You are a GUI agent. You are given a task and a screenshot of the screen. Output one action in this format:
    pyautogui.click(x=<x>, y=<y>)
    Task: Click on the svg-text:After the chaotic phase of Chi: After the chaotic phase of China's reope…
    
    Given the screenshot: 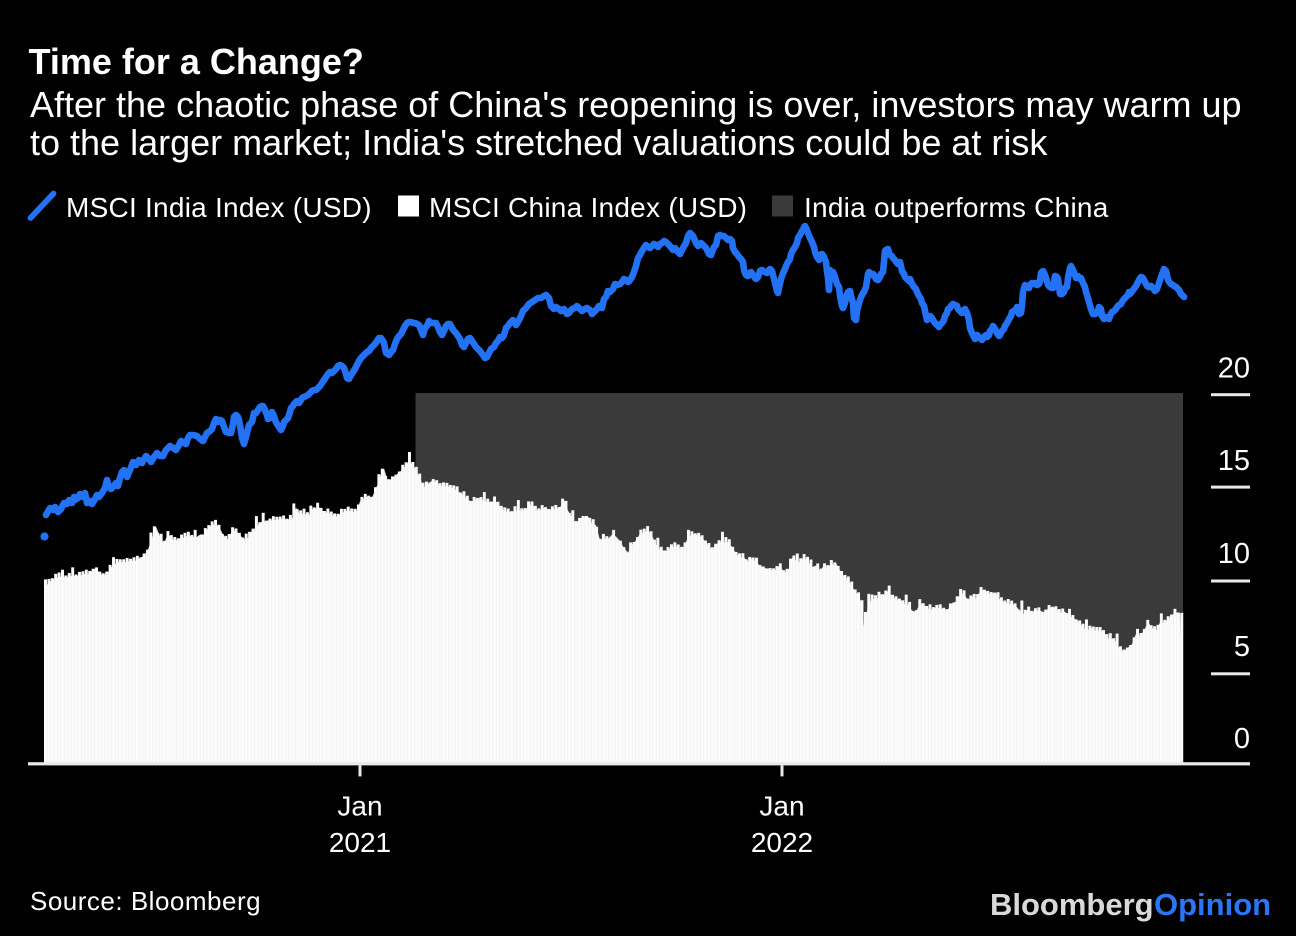 What is the action you would take?
    pyautogui.click(x=635, y=104)
    